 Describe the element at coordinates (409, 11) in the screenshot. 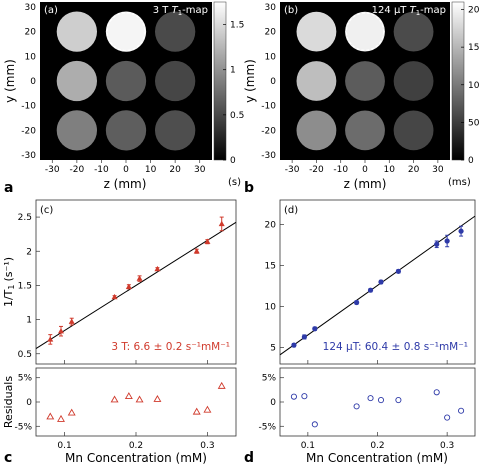

I see `map-title: 124 μT T1-map` at that location.